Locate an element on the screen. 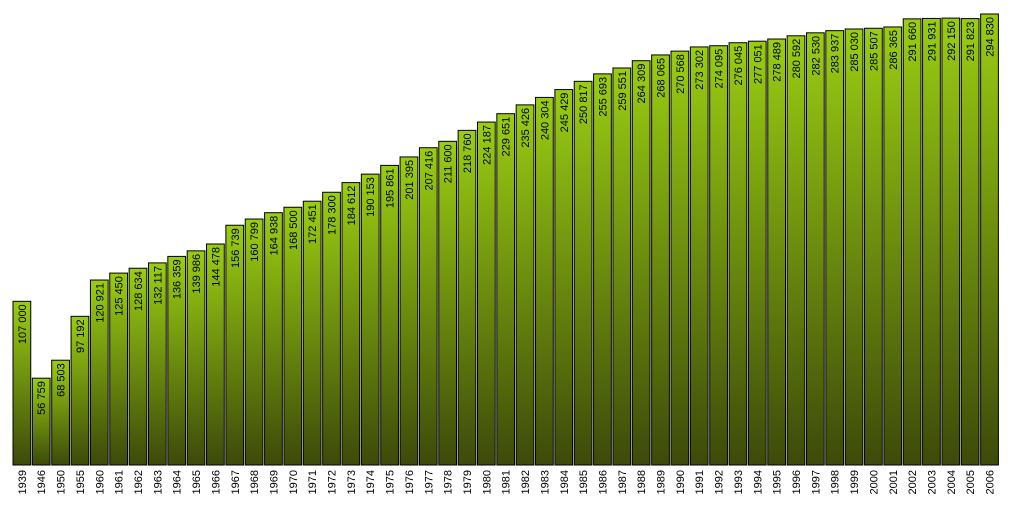 This screenshot has width=1011, height=512. x-tick-label-2006: 2006 is located at coordinates (991, 482).